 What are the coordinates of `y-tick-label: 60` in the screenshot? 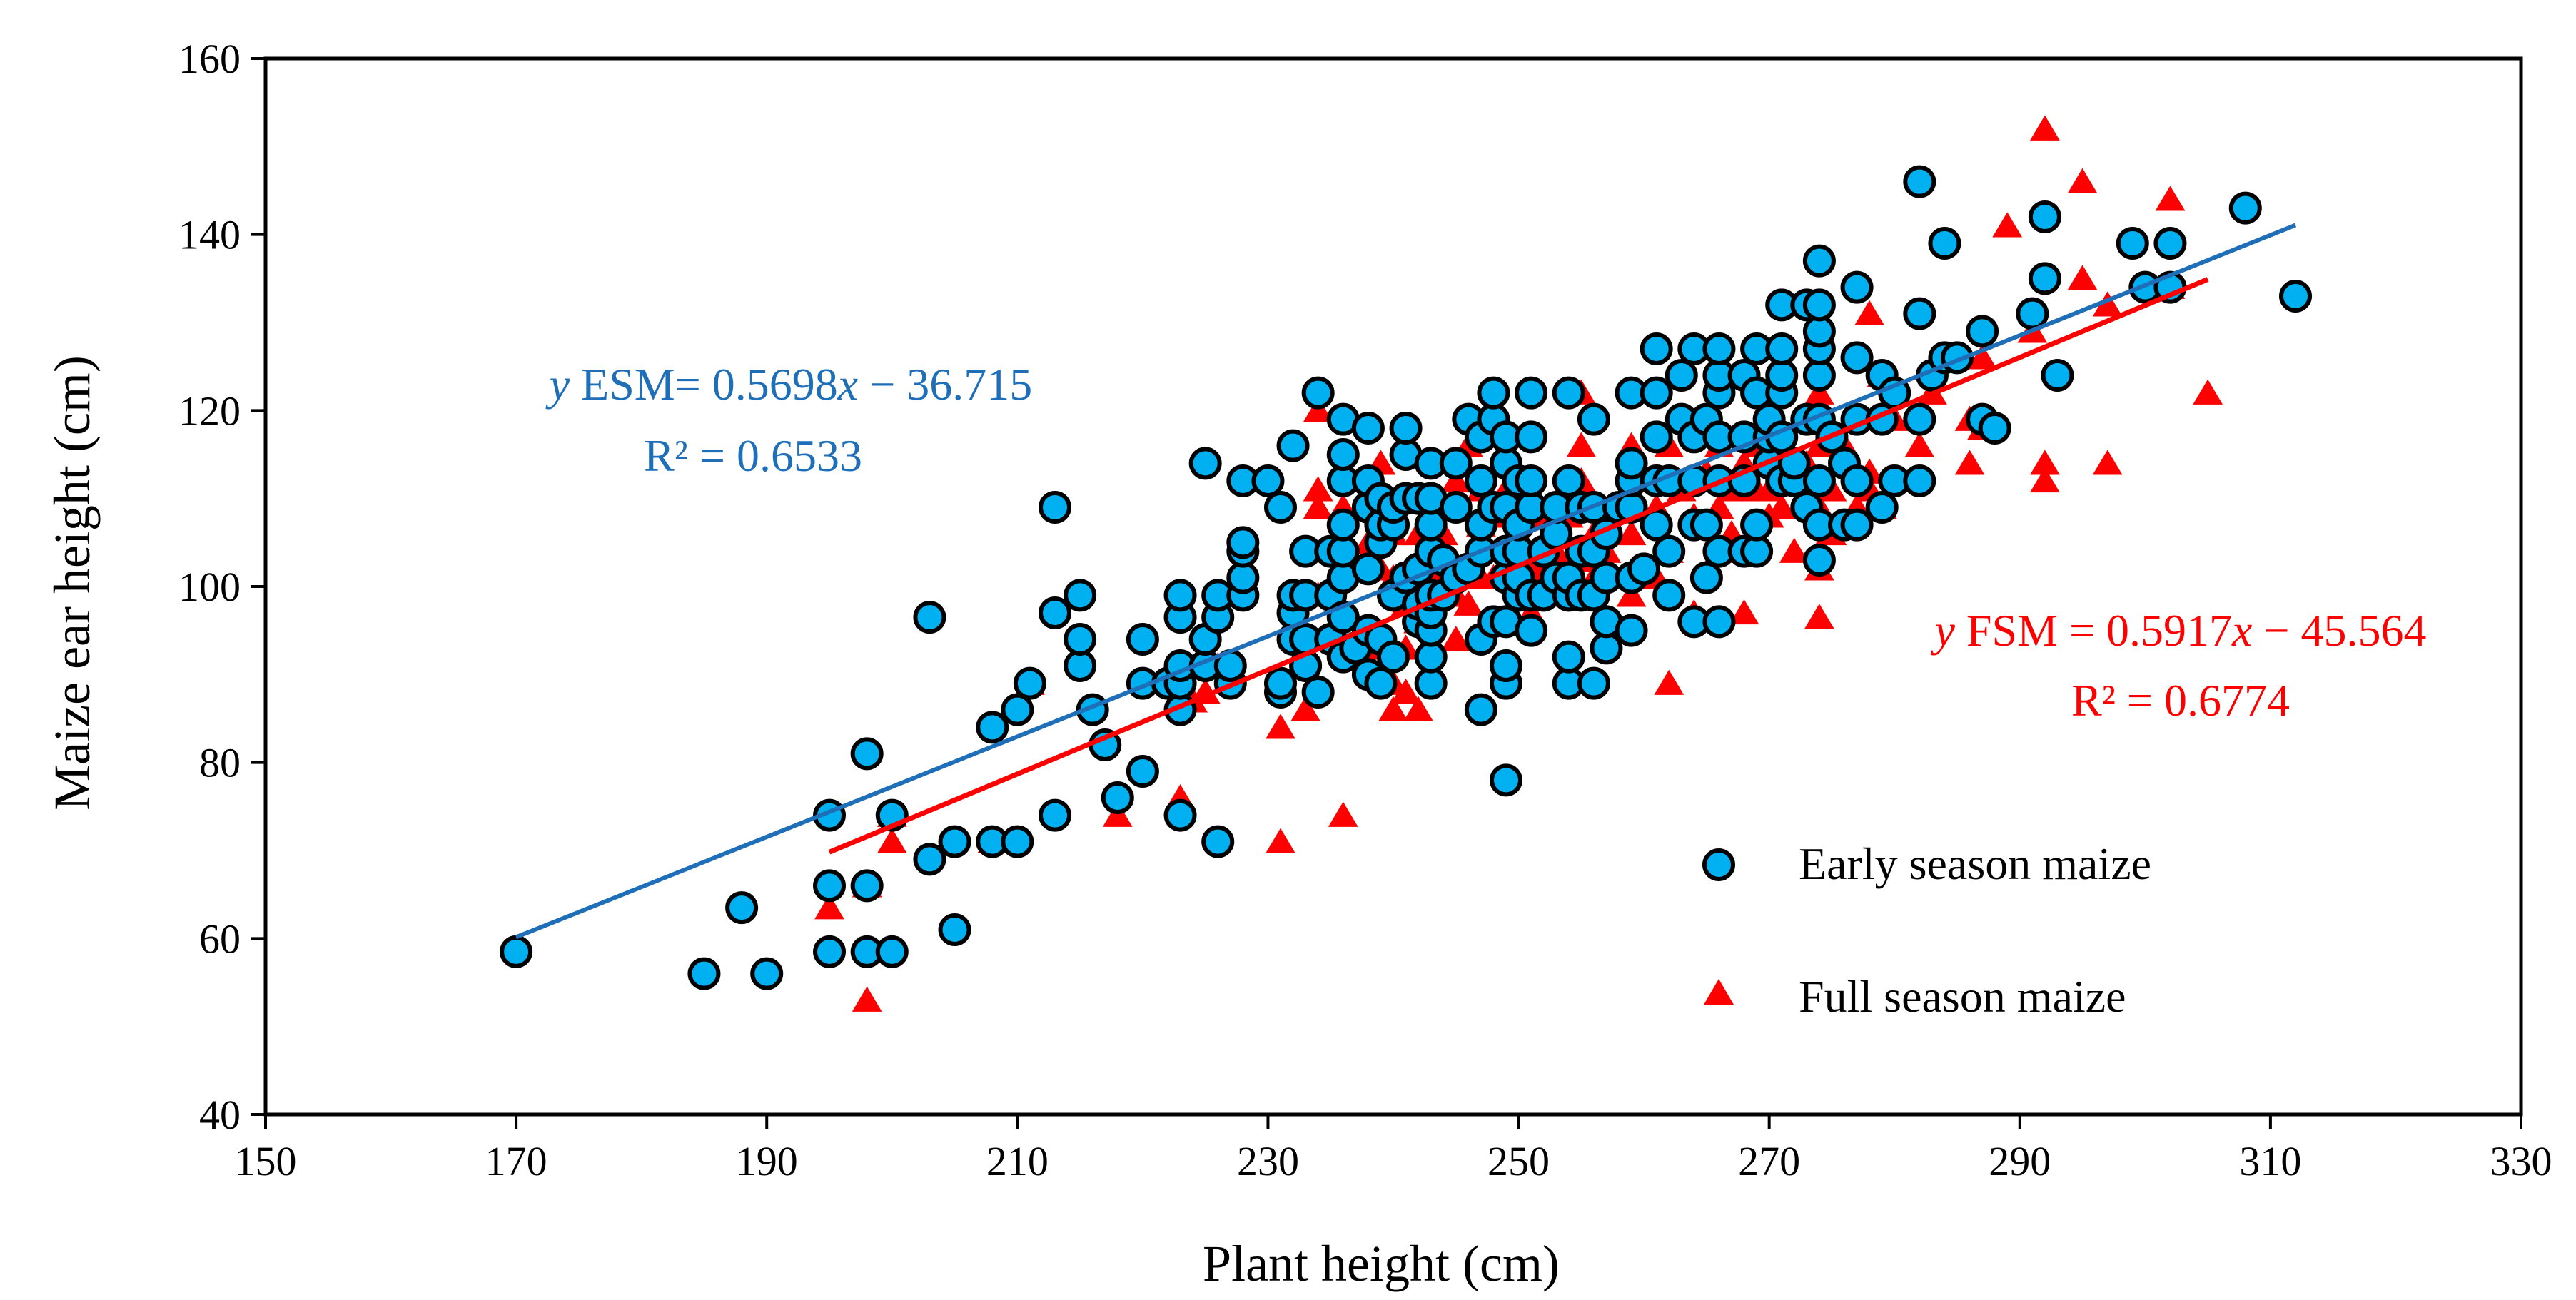 It's located at (220, 938).